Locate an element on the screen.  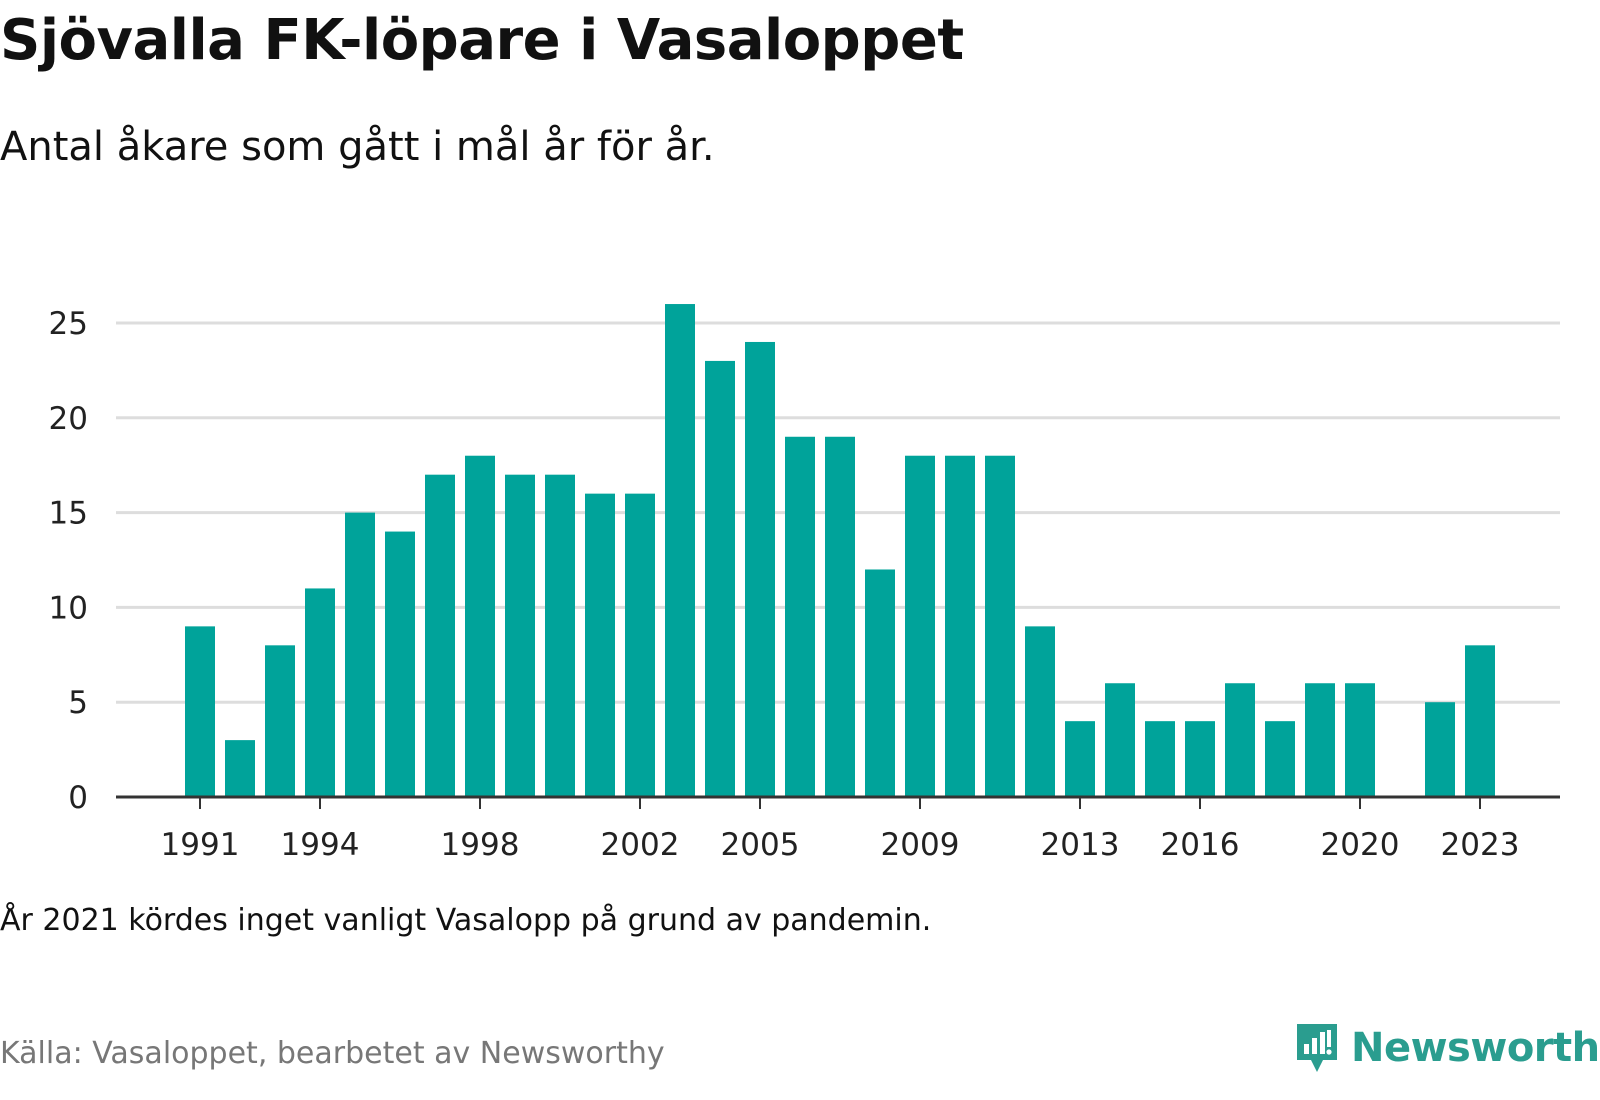
x-tick-label: 2020 is located at coordinates (1360, 845).